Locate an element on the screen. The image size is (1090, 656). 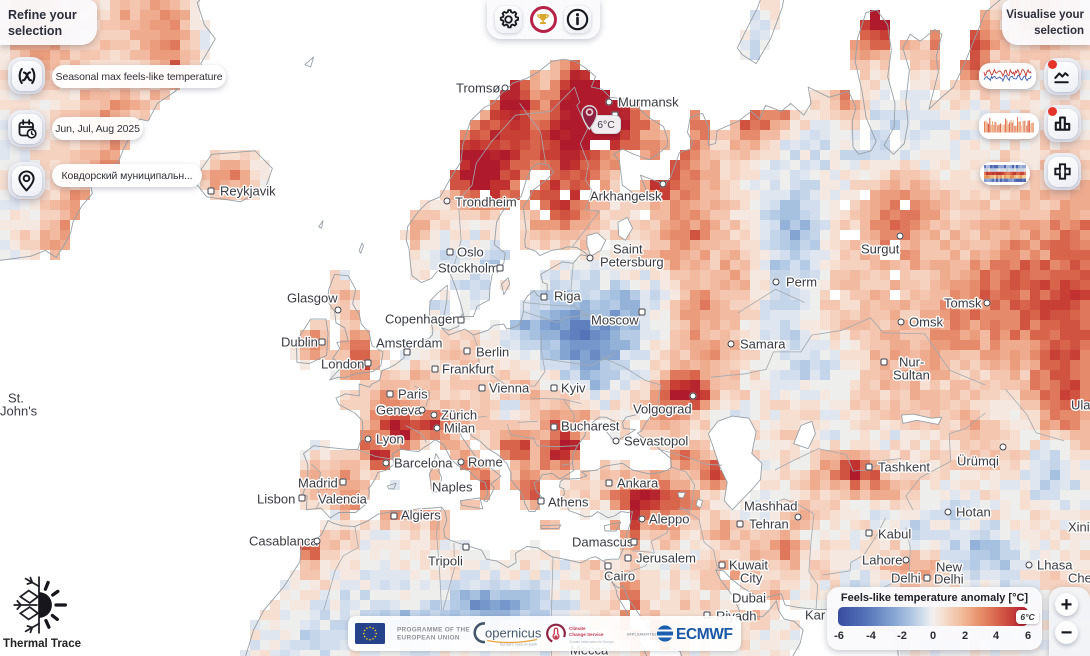
svg-text: Change Service is located at coordinates (586, 634).